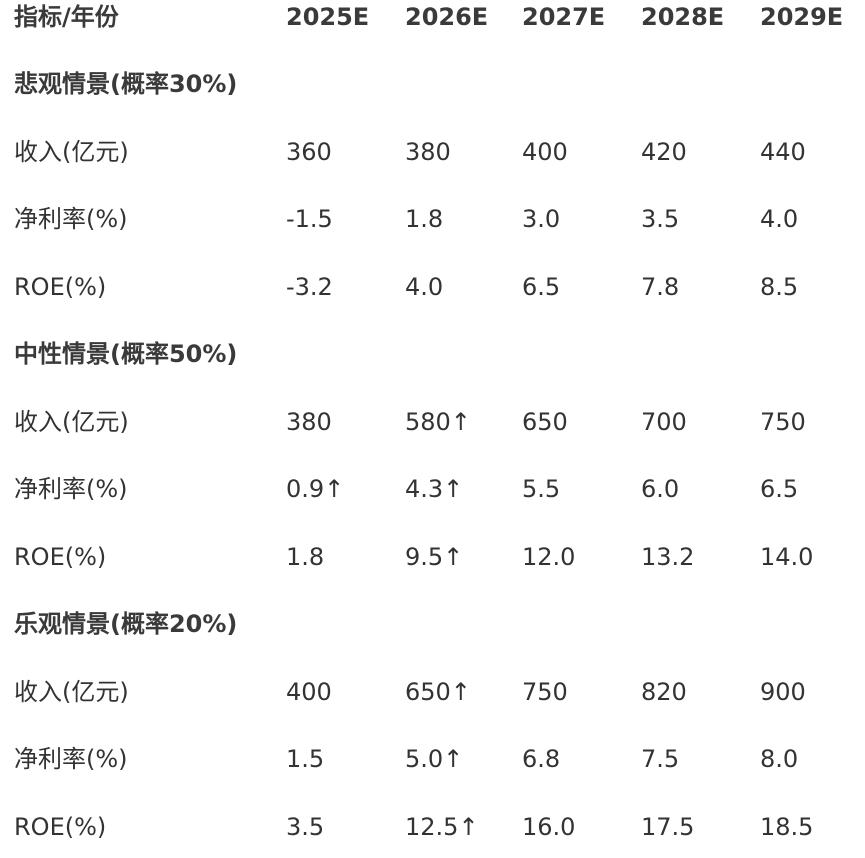 Image resolution: width=865 pixels, height=858 pixels. What do you see at coordinates (432, 84) in the screenshot?
I see `section-title-row: 悲观情景(概率30%)` at bounding box center [432, 84].